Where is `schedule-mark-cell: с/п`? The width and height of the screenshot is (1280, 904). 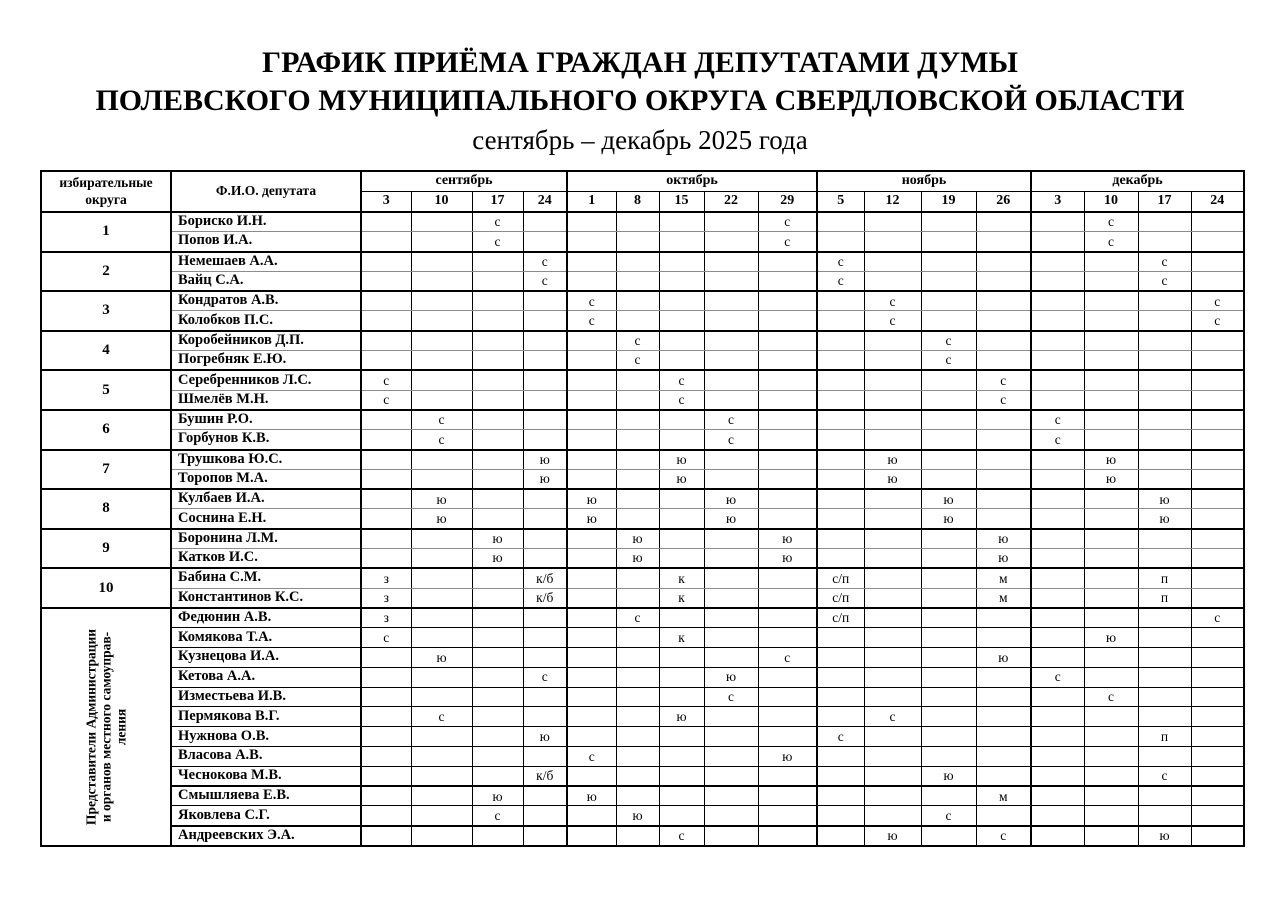
schedule-mark-cell: с/п is located at coordinates (840, 578).